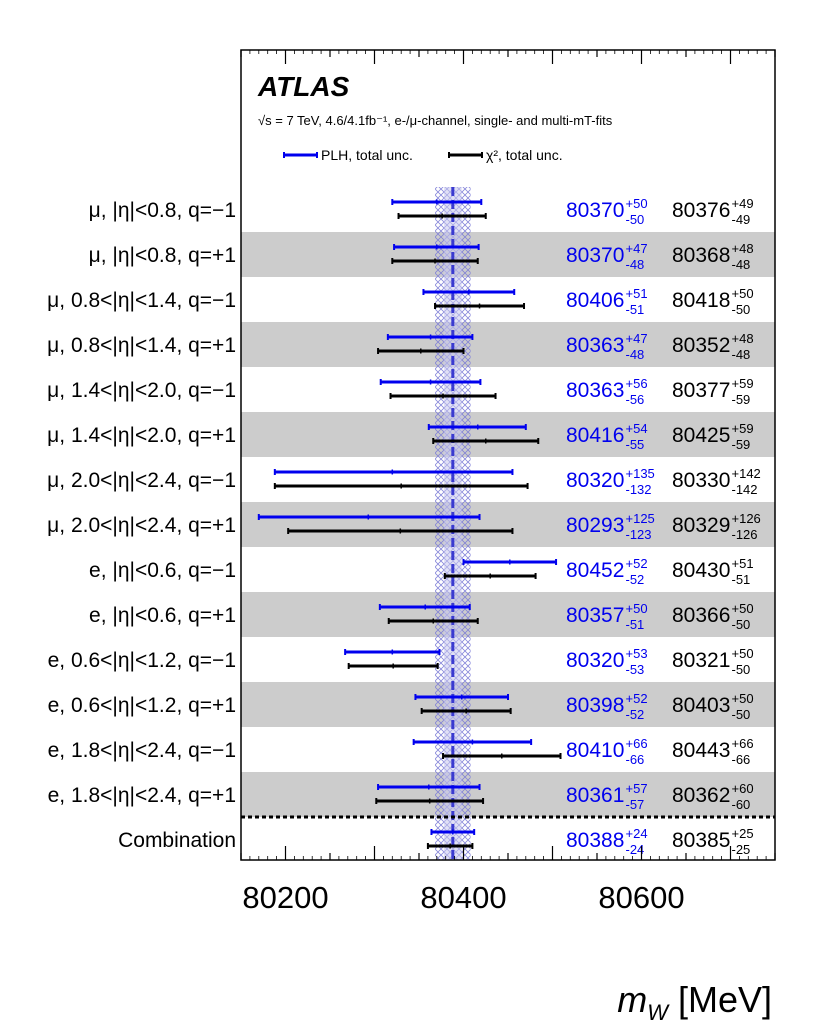 This screenshot has height=1026, width=814. What do you see at coordinates (746, 518) in the screenshot?
I see `chi2-err-up: +126` at bounding box center [746, 518].